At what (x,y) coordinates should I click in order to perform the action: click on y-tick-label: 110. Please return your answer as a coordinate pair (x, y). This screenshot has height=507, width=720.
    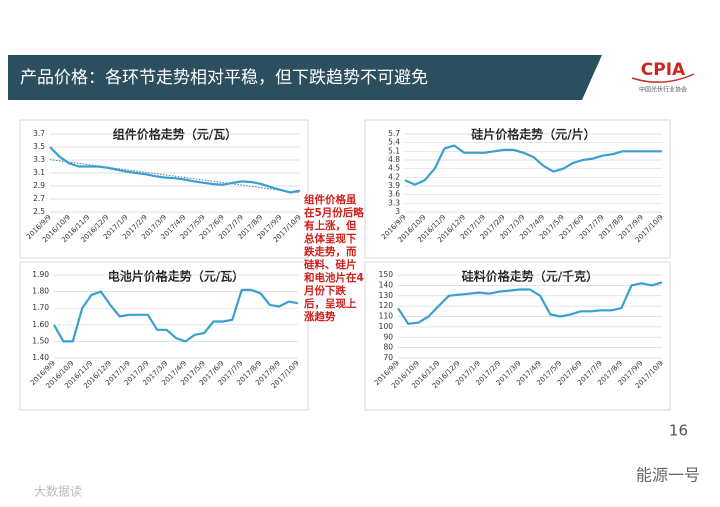
    Looking at the image, I should click on (386, 316).